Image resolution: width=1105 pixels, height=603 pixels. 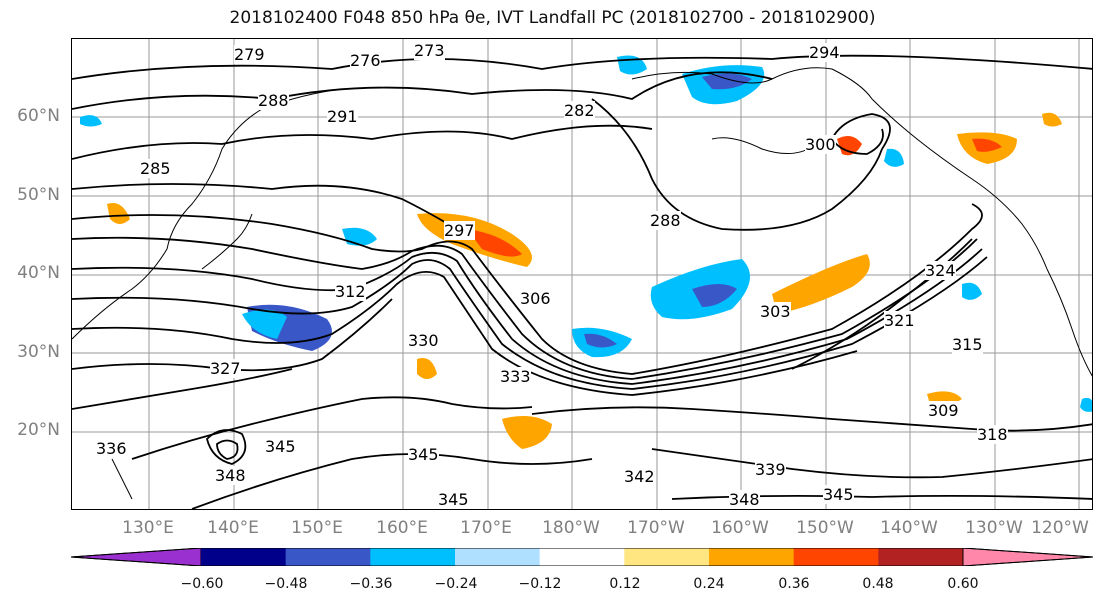 What do you see at coordinates (515, 376) in the screenshot?
I see `contour-label: 333` at bounding box center [515, 376].